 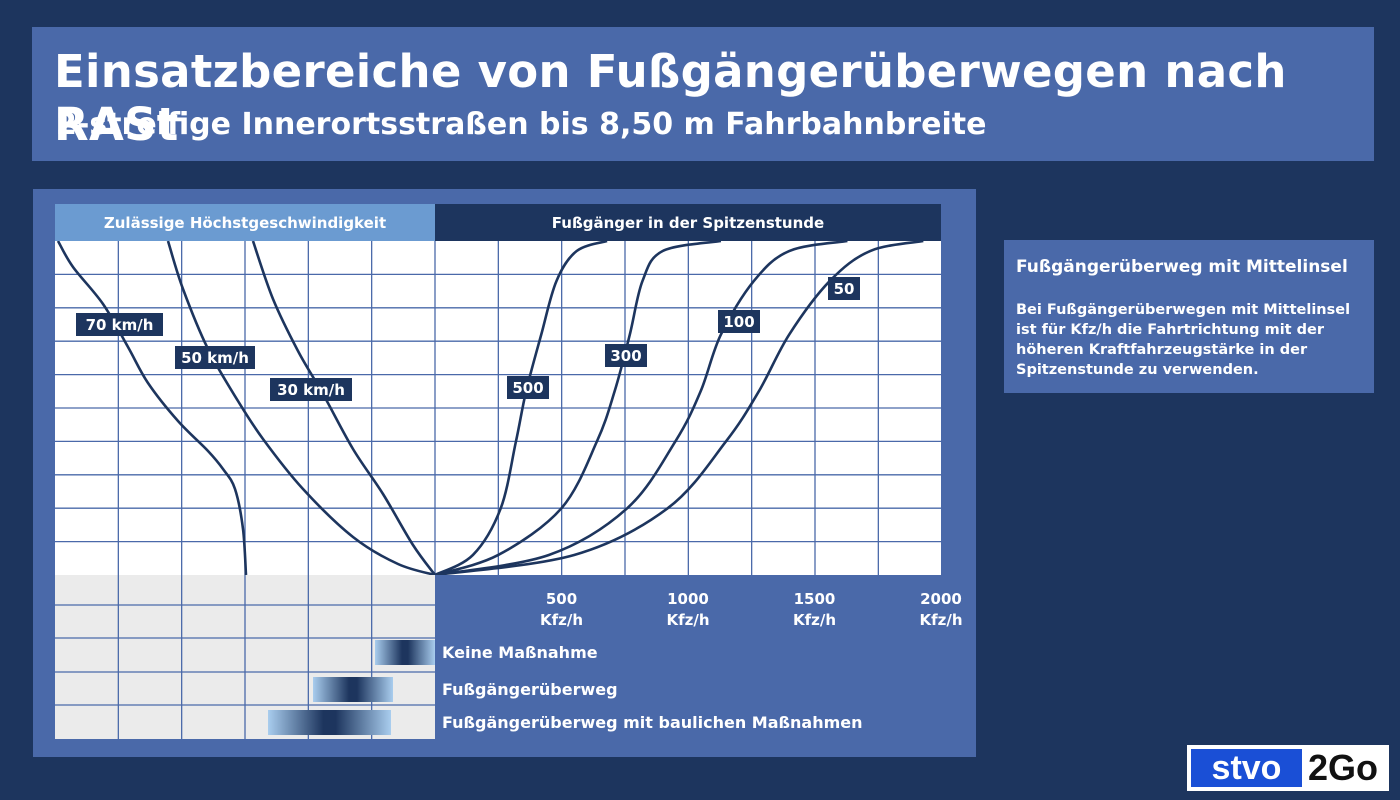 I want to click on x-tick-value: 1000, so click(x=688, y=599).